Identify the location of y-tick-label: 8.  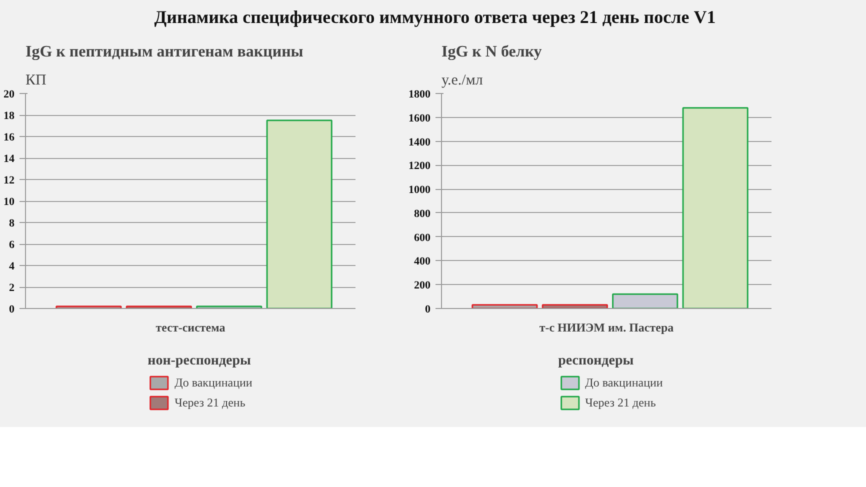
(12, 224).